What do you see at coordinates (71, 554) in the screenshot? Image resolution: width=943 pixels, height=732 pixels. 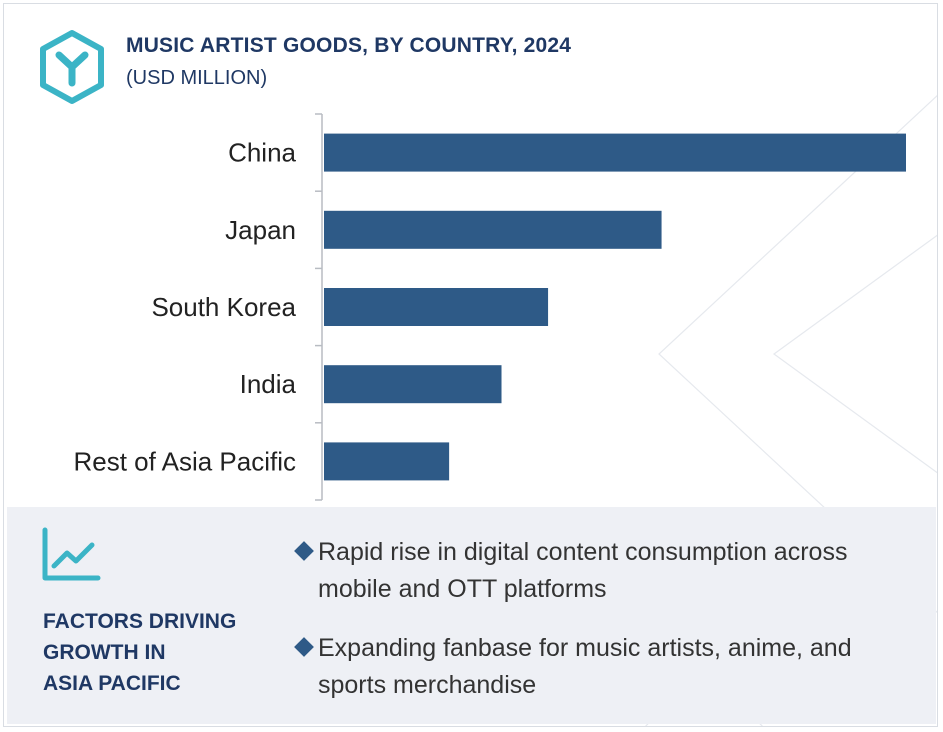 I see `trend-line-chart-icon` at bounding box center [71, 554].